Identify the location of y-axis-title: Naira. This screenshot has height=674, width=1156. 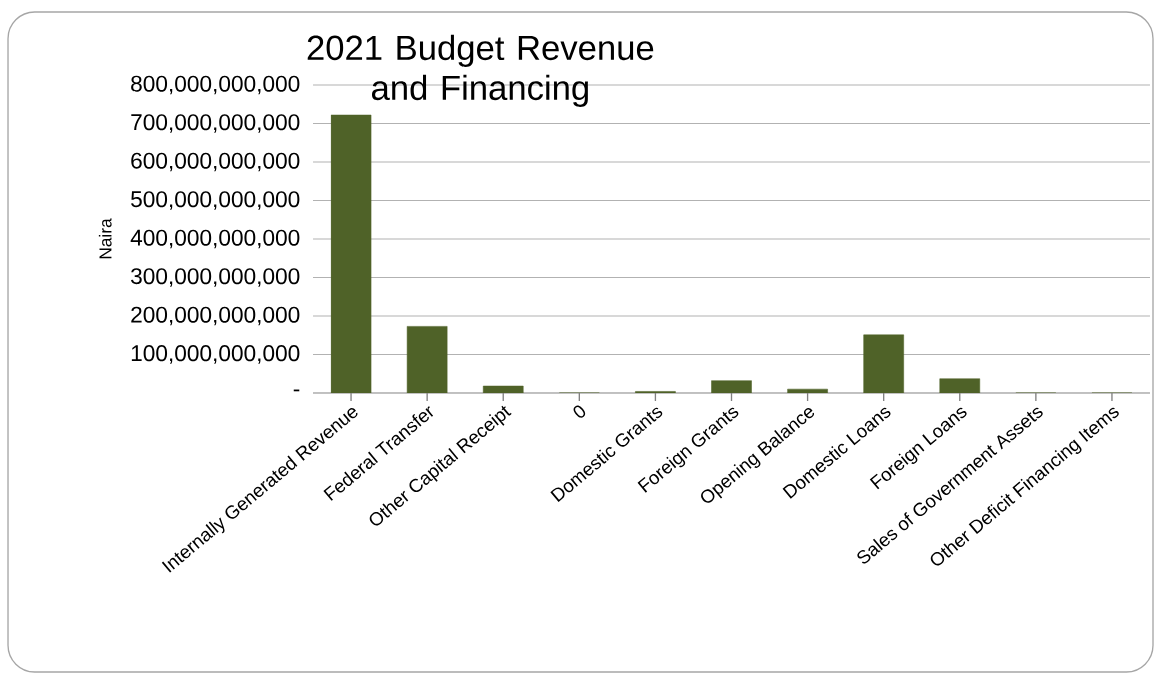
(105, 238).